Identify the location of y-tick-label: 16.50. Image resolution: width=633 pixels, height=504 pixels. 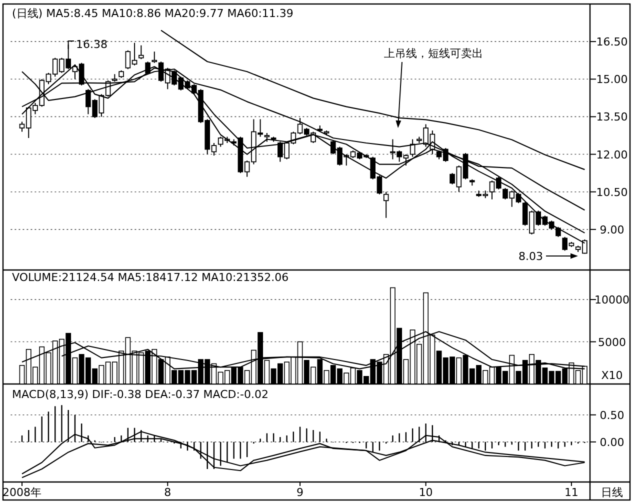
(612, 42).